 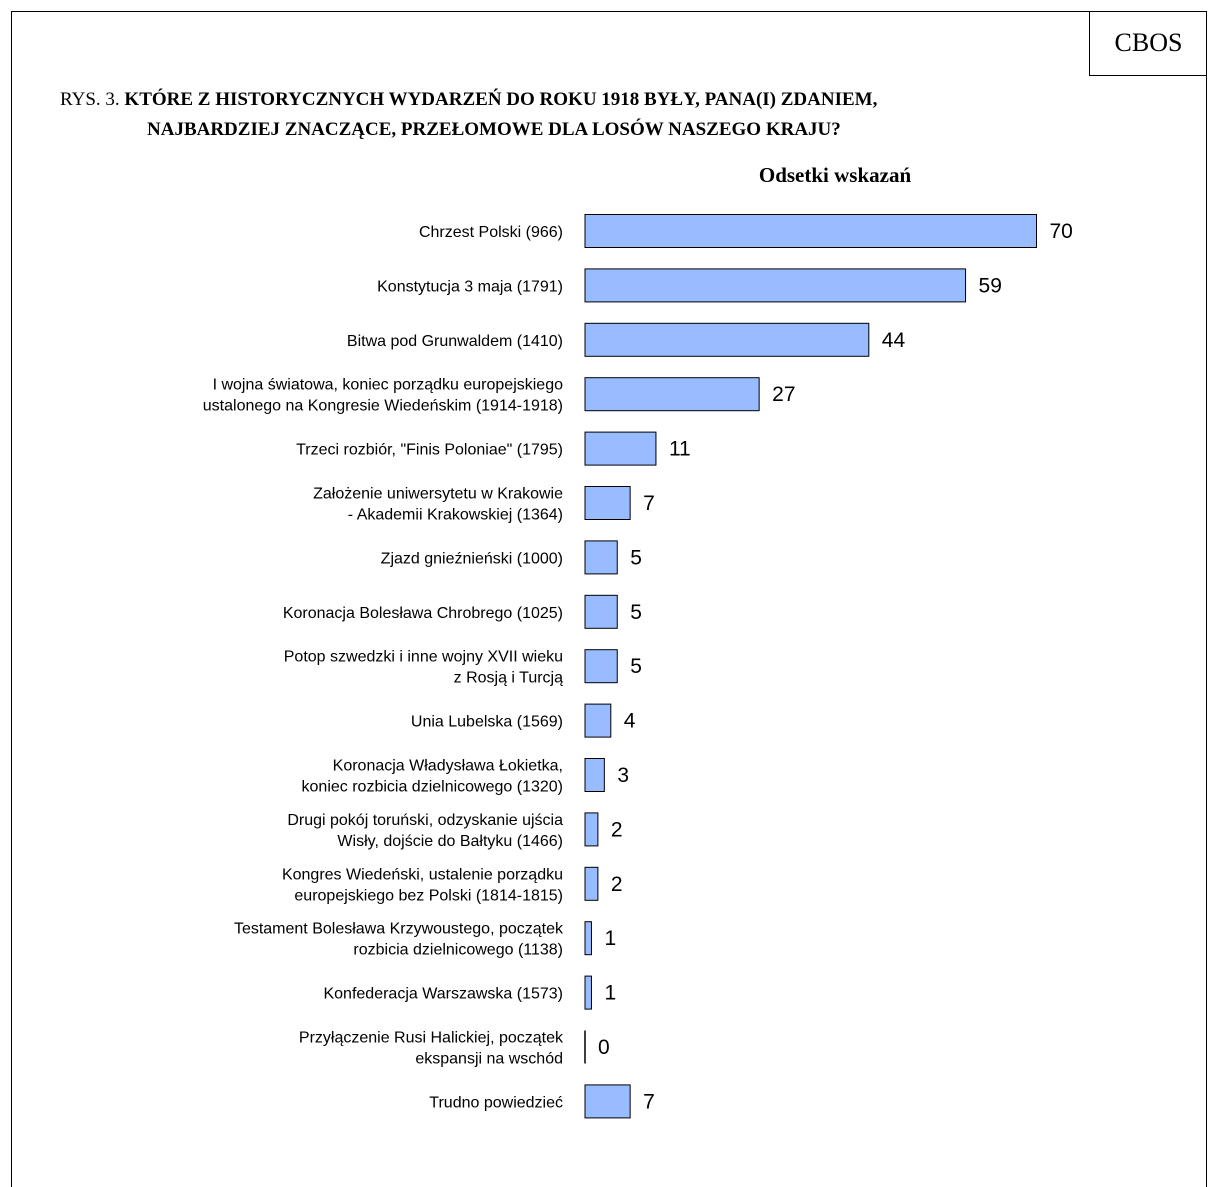 What do you see at coordinates (423, 613) in the screenshot?
I see `category-label: Koronacja Bolesława Chrobrego (1025)` at bounding box center [423, 613].